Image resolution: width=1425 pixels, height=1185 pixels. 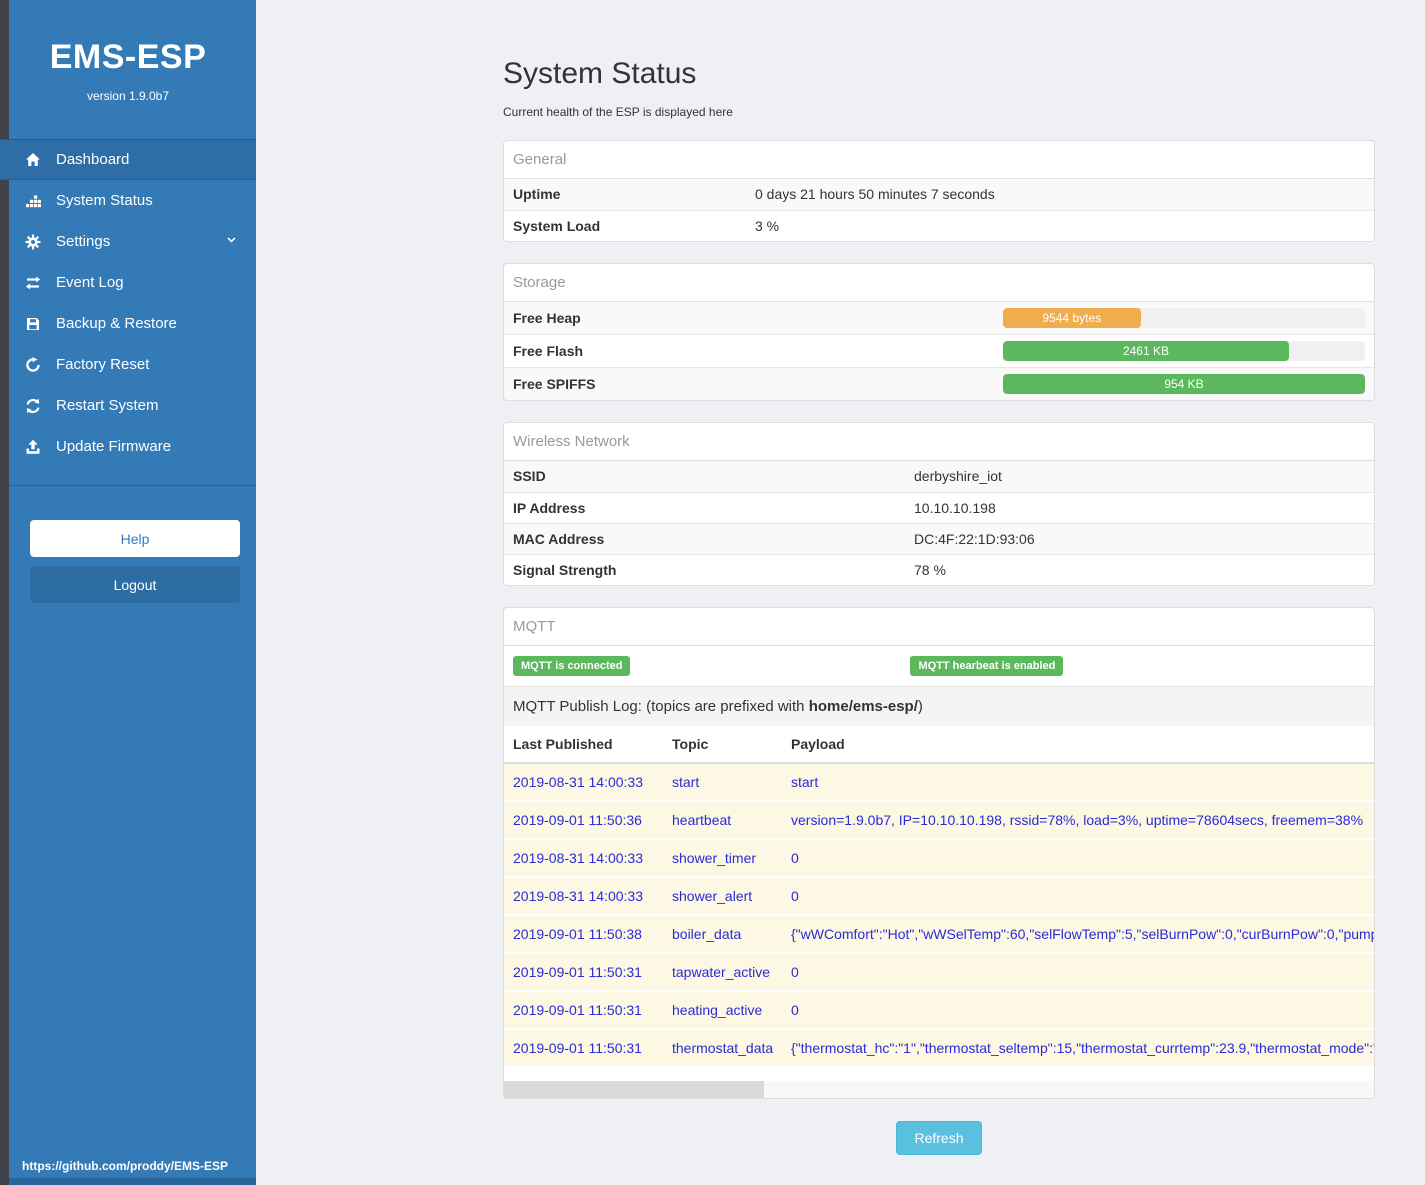 What do you see at coordinates (583, 820) in the screenshot?
I see `published-cell: 2019-09-01 11:50:36` at bounding box center [583, 820].